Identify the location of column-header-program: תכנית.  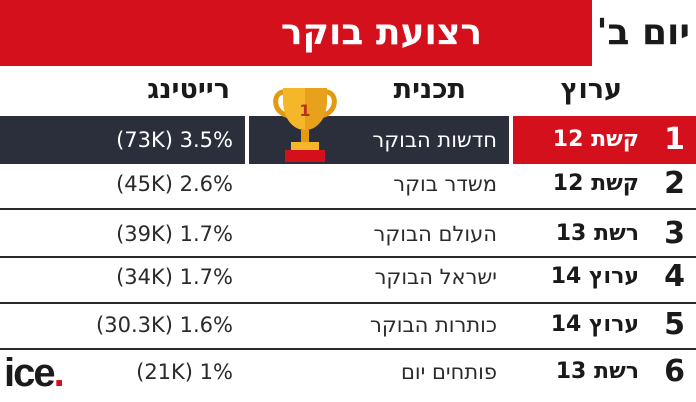
(429, 89).